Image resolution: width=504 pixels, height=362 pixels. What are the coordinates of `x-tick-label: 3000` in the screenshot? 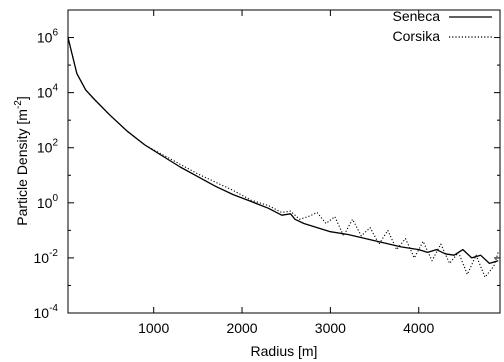 It's located at (330, 328).